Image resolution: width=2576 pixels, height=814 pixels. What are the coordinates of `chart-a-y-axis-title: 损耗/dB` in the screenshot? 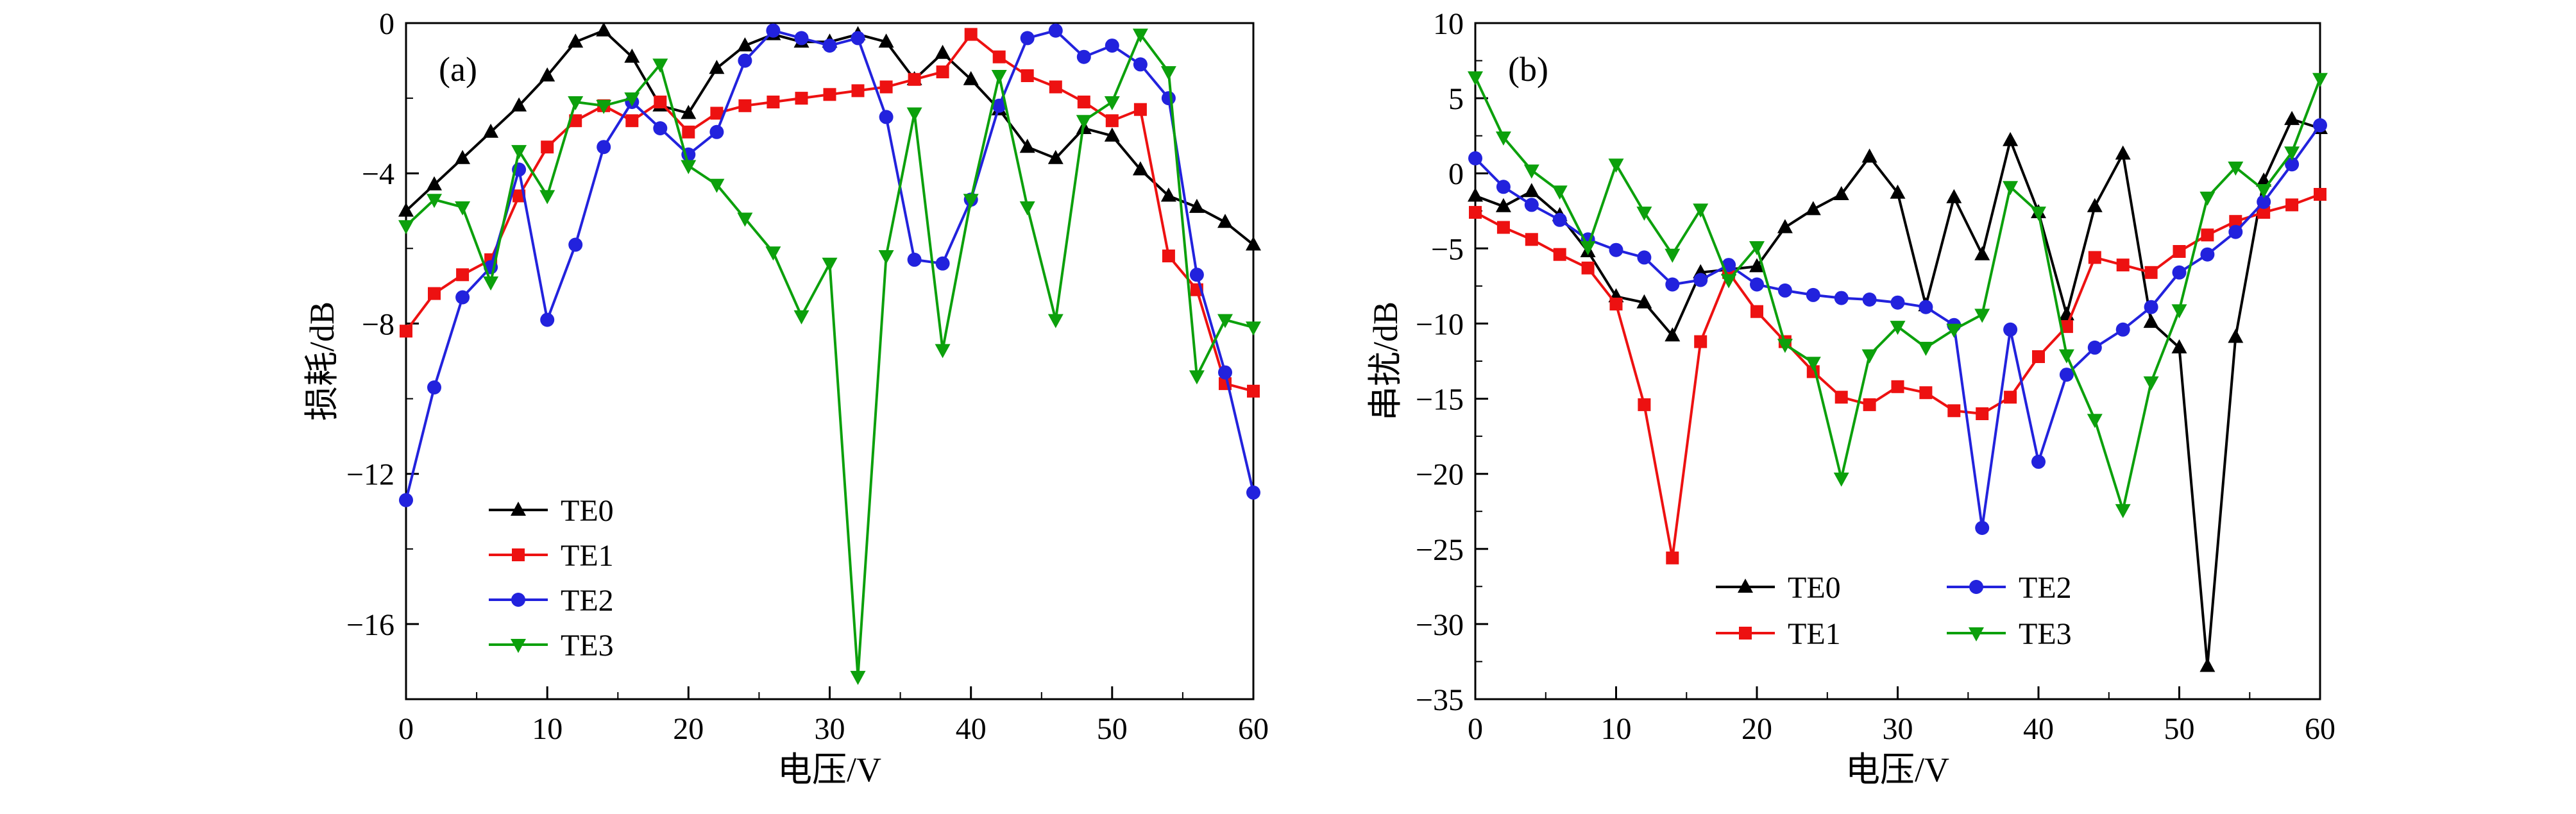 It's located at (322, 361).